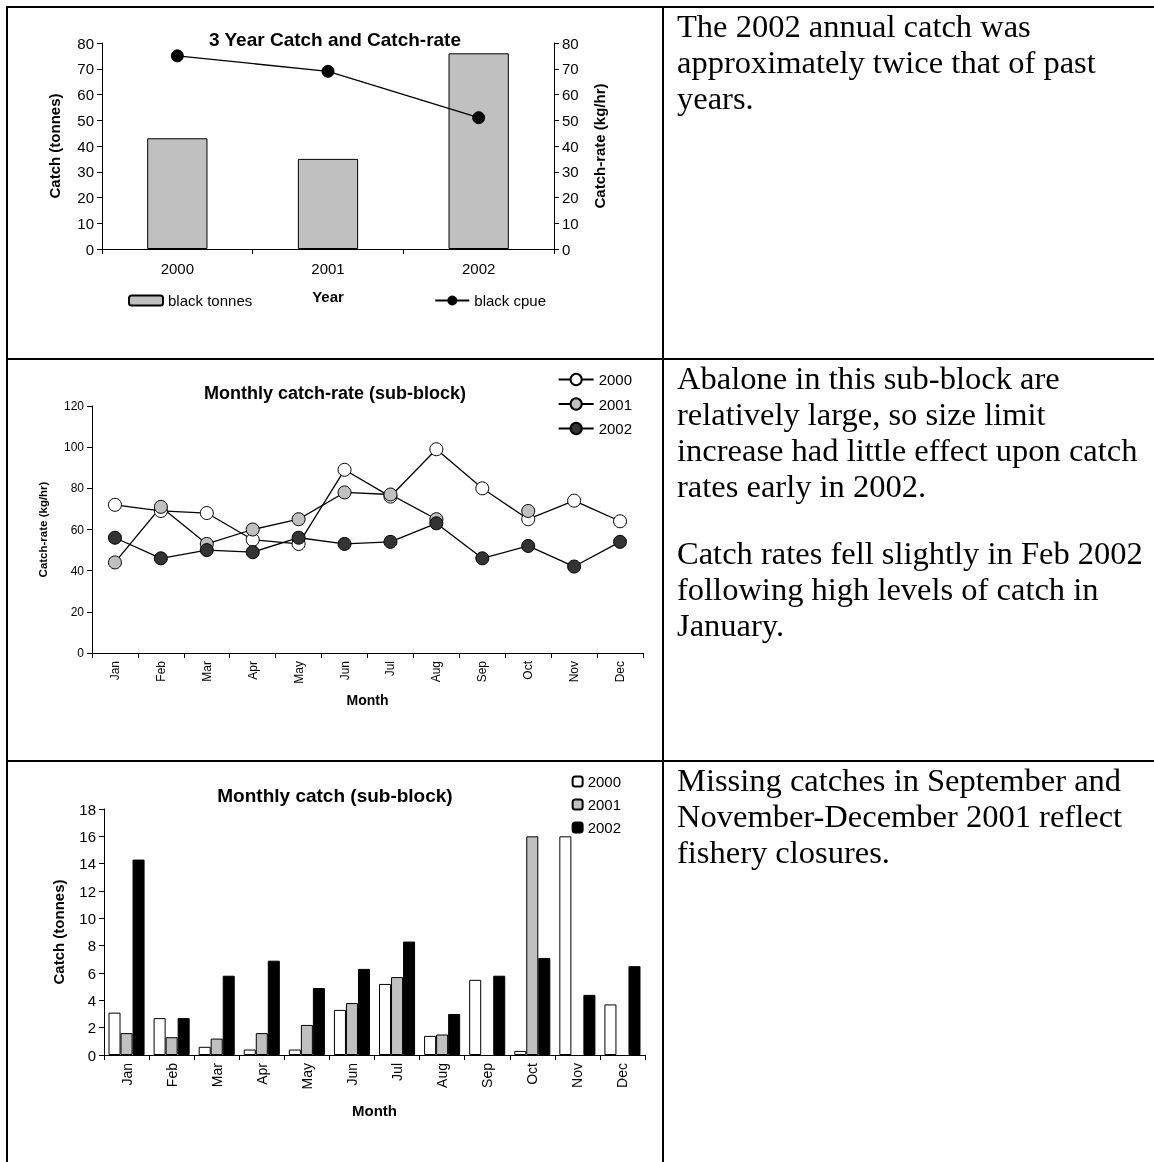 This screenshot has width=1154, height=1162. Describe the element at coordinates (570, 197) in the screenshot. I see `y2-tick-label: 20` at that location.